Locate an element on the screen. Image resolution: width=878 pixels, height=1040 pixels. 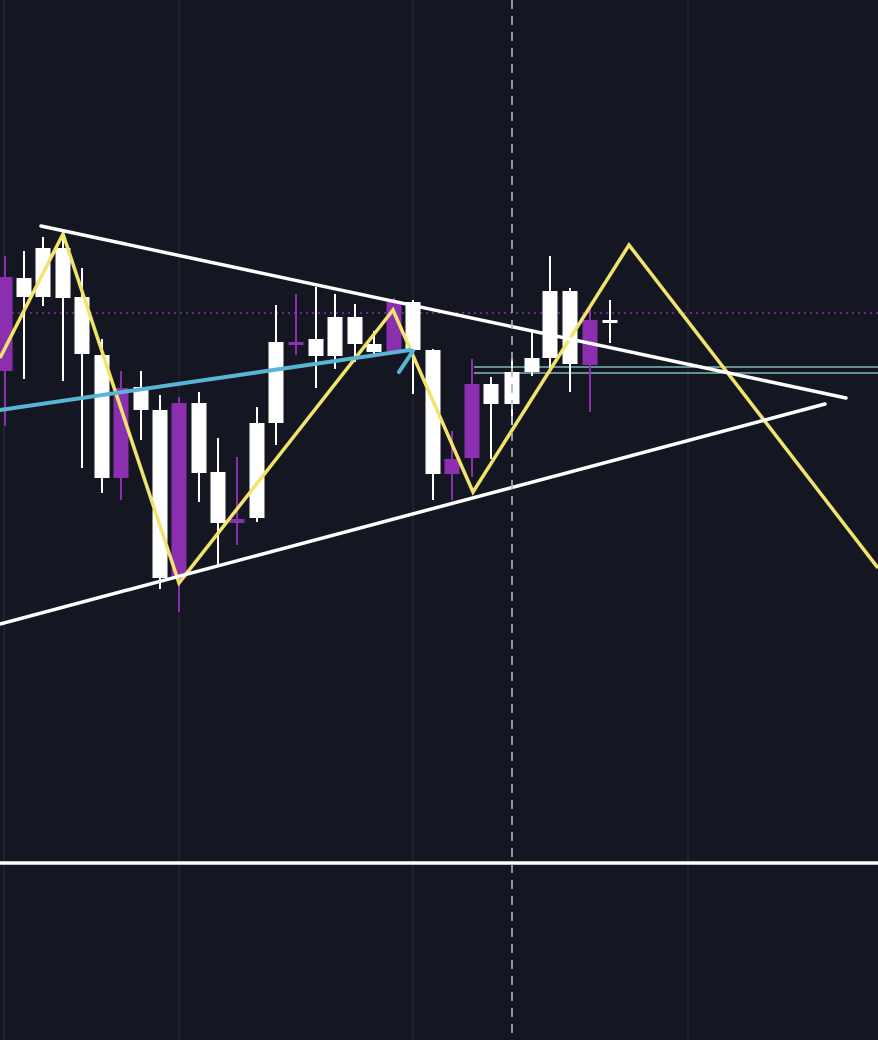
level-lines is located at coordinates (439, 343).